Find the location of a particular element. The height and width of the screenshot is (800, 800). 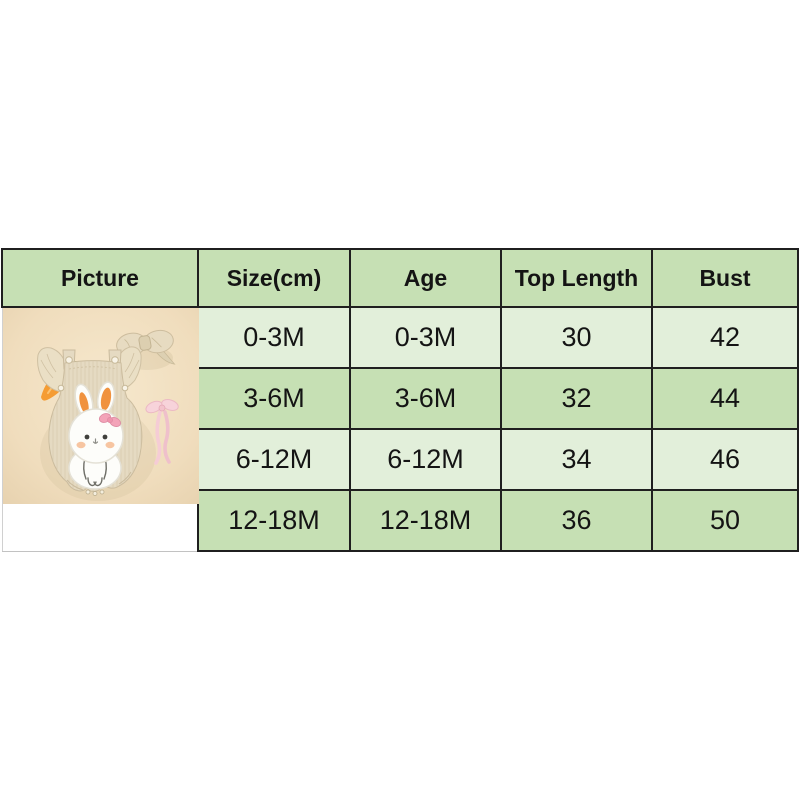

table-header: Picture Size(cm) Age Top Length Bust is located at coordinates (400, 278).